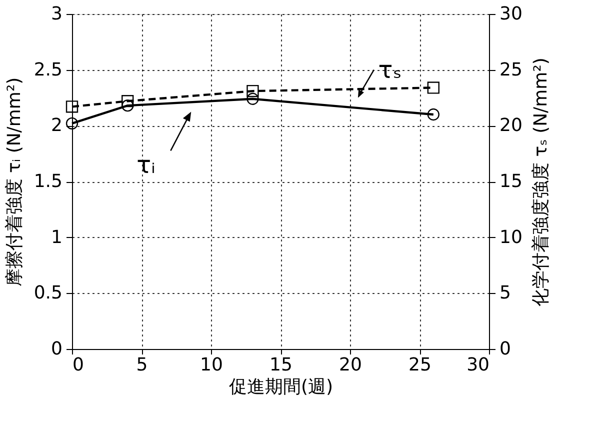  Describe the element at coordinates (142, 365) in the screenshot. I see `x-tick-label: 5` at that location.